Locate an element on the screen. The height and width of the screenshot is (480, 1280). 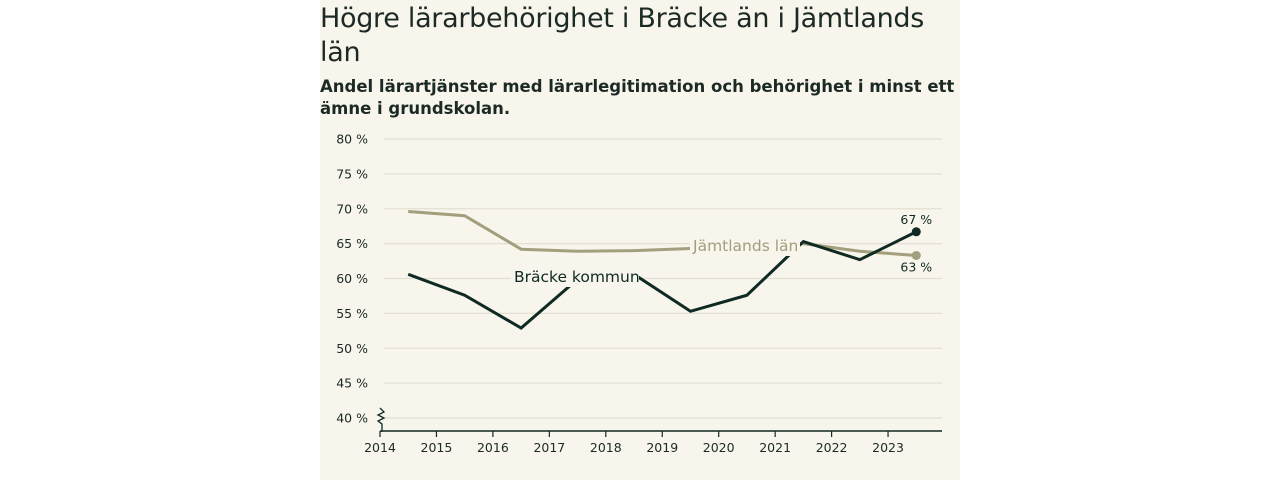
y-tick-label: 60 % is located at coordinates (352, 278).